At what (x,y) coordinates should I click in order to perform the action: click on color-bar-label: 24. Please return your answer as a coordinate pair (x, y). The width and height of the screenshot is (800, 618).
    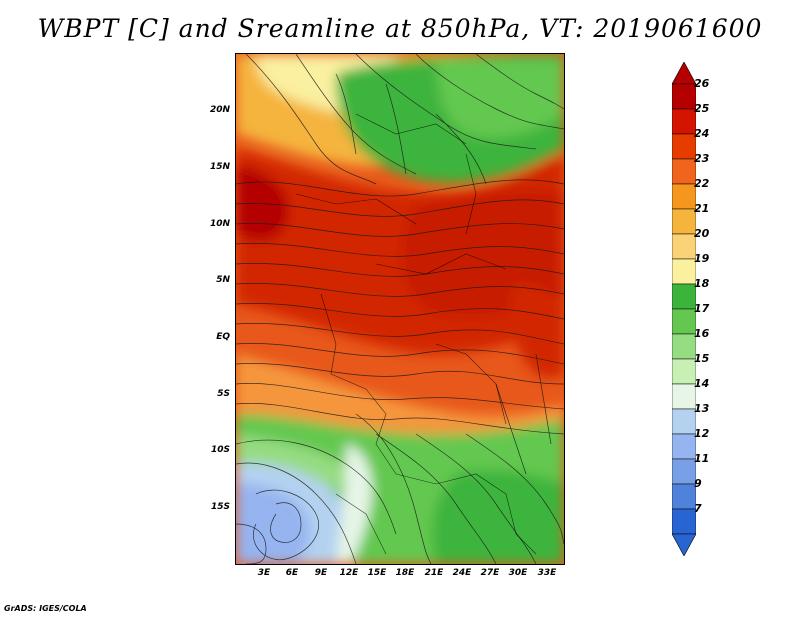
    Looking at the image, I should click on (702, 133).